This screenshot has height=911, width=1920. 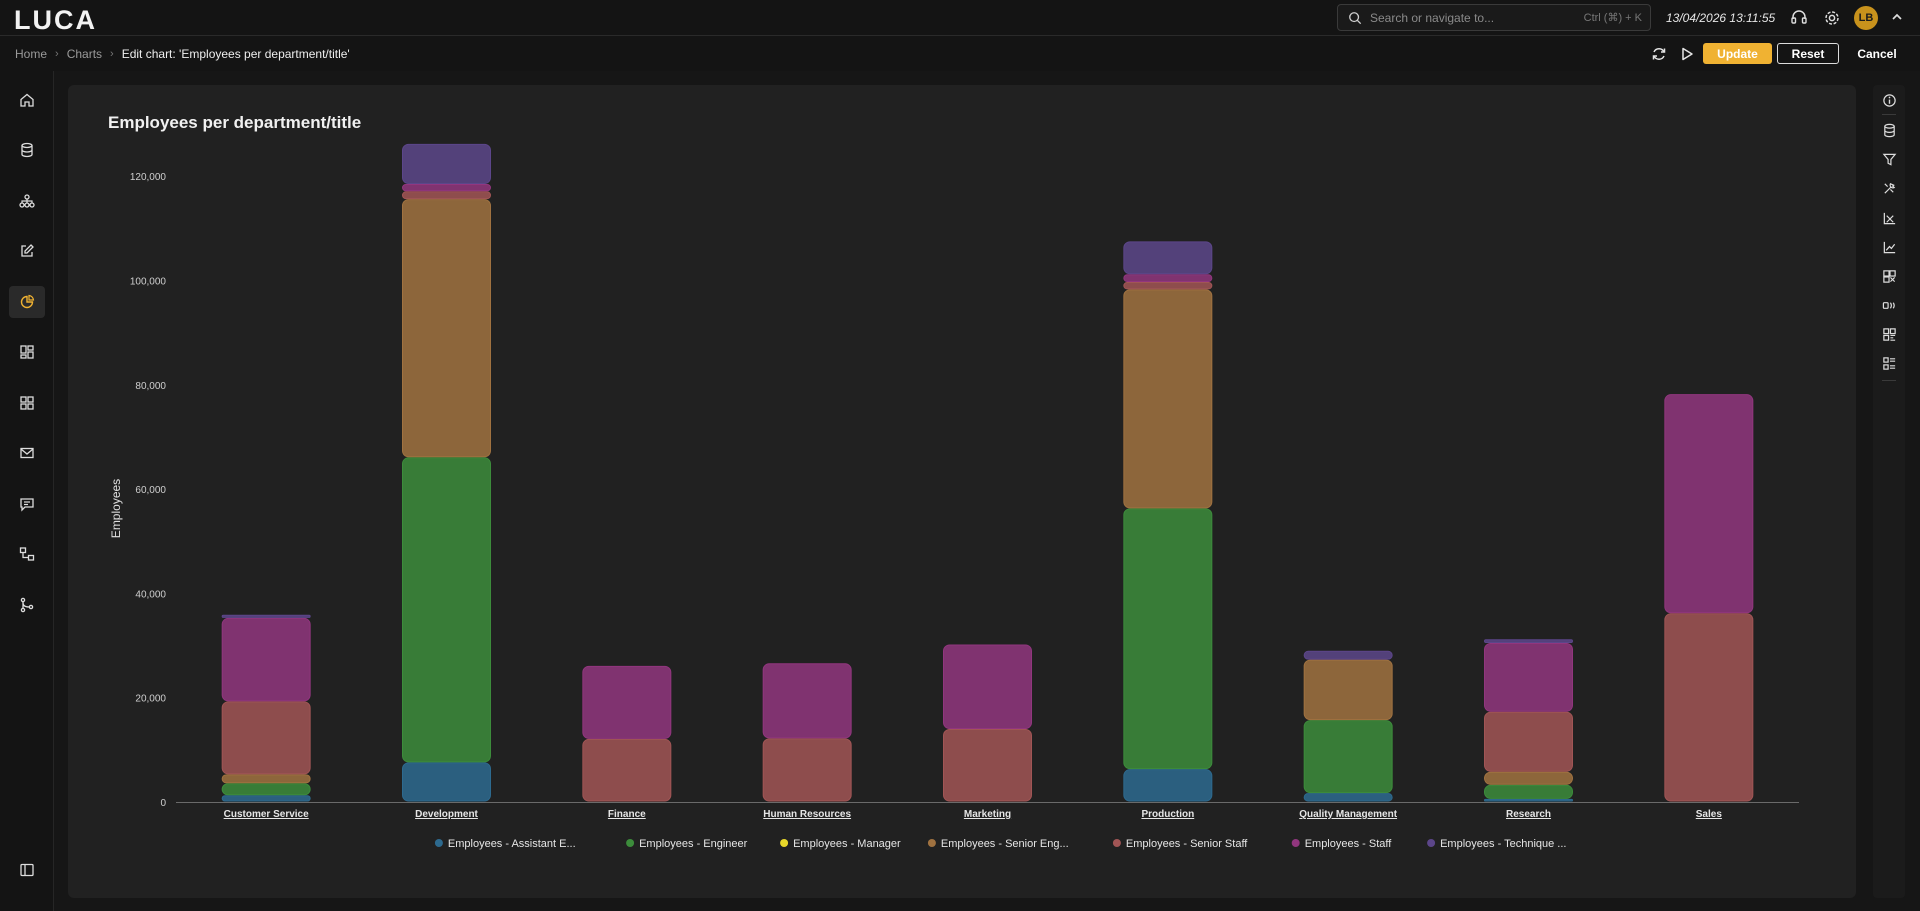 I want to click on tool-code, so click(x=1889, y=305).